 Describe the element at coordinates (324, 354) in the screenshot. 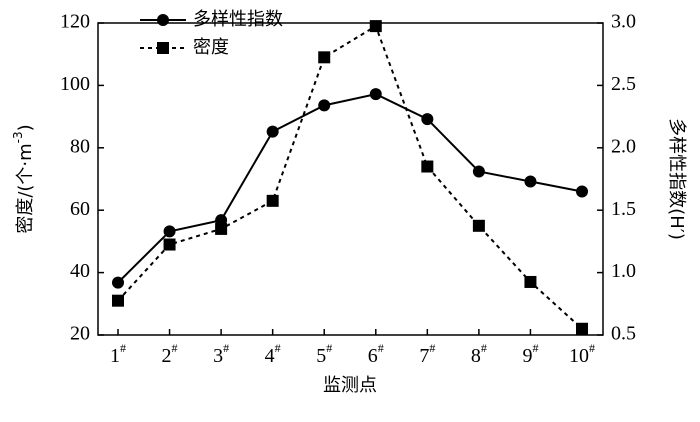

I see `x-tick-label: 5#` at that location.